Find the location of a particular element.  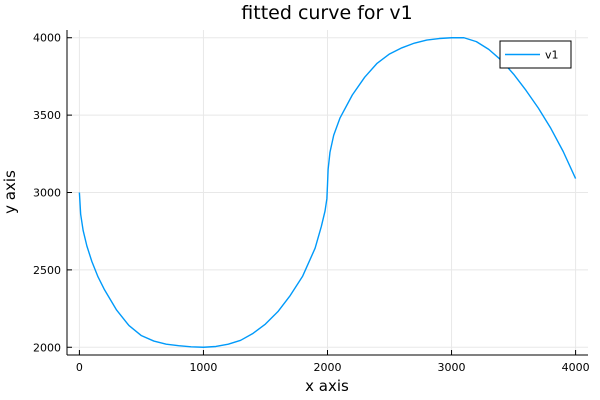

y-tick-label: 3500 is located at coordinates (47, 115).